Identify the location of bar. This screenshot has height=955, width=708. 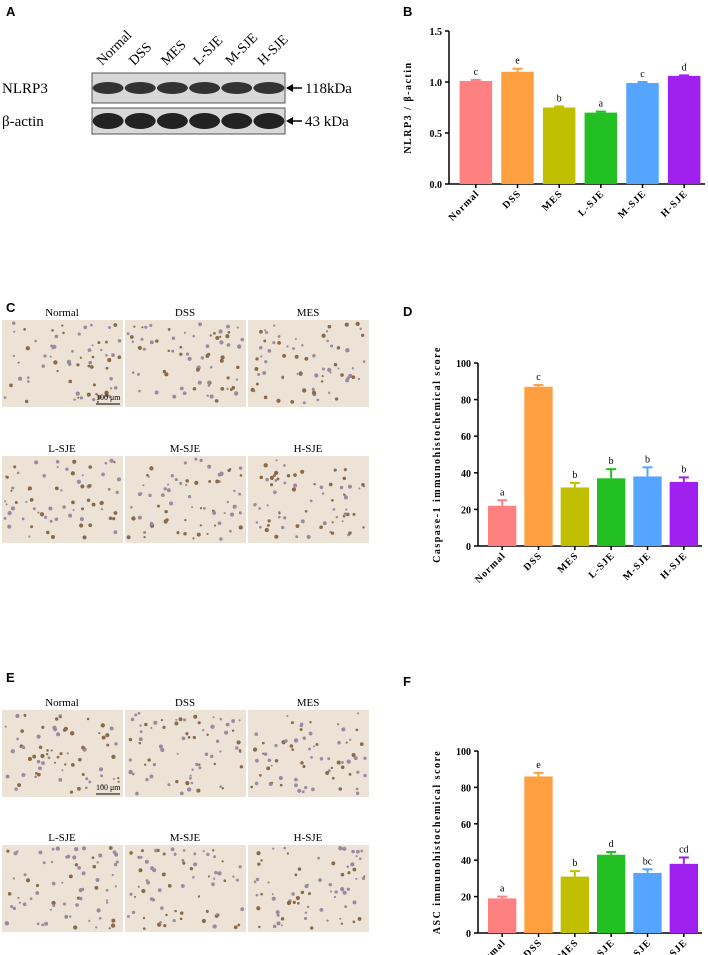
(502, 525).